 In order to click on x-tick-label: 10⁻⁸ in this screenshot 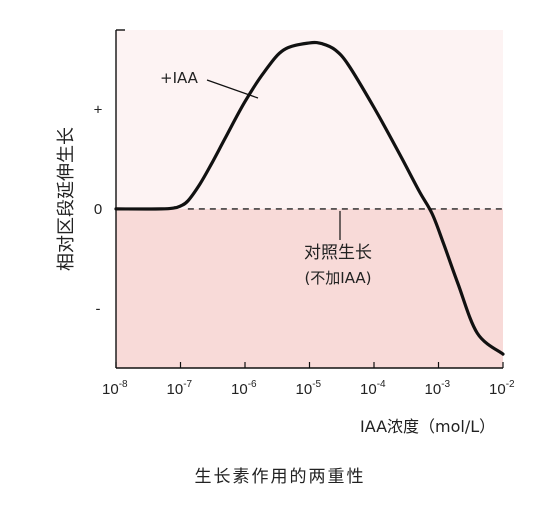, I will do `click(115, 388)`.